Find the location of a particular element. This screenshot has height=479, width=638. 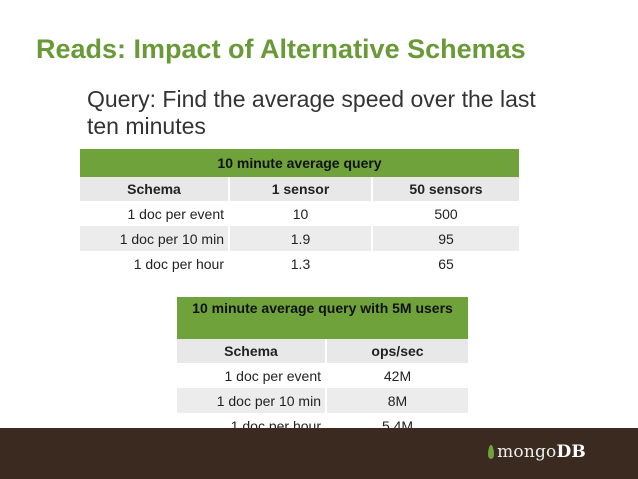

schema-cell: 1 doc per hour is located at coordinates (155, 263).